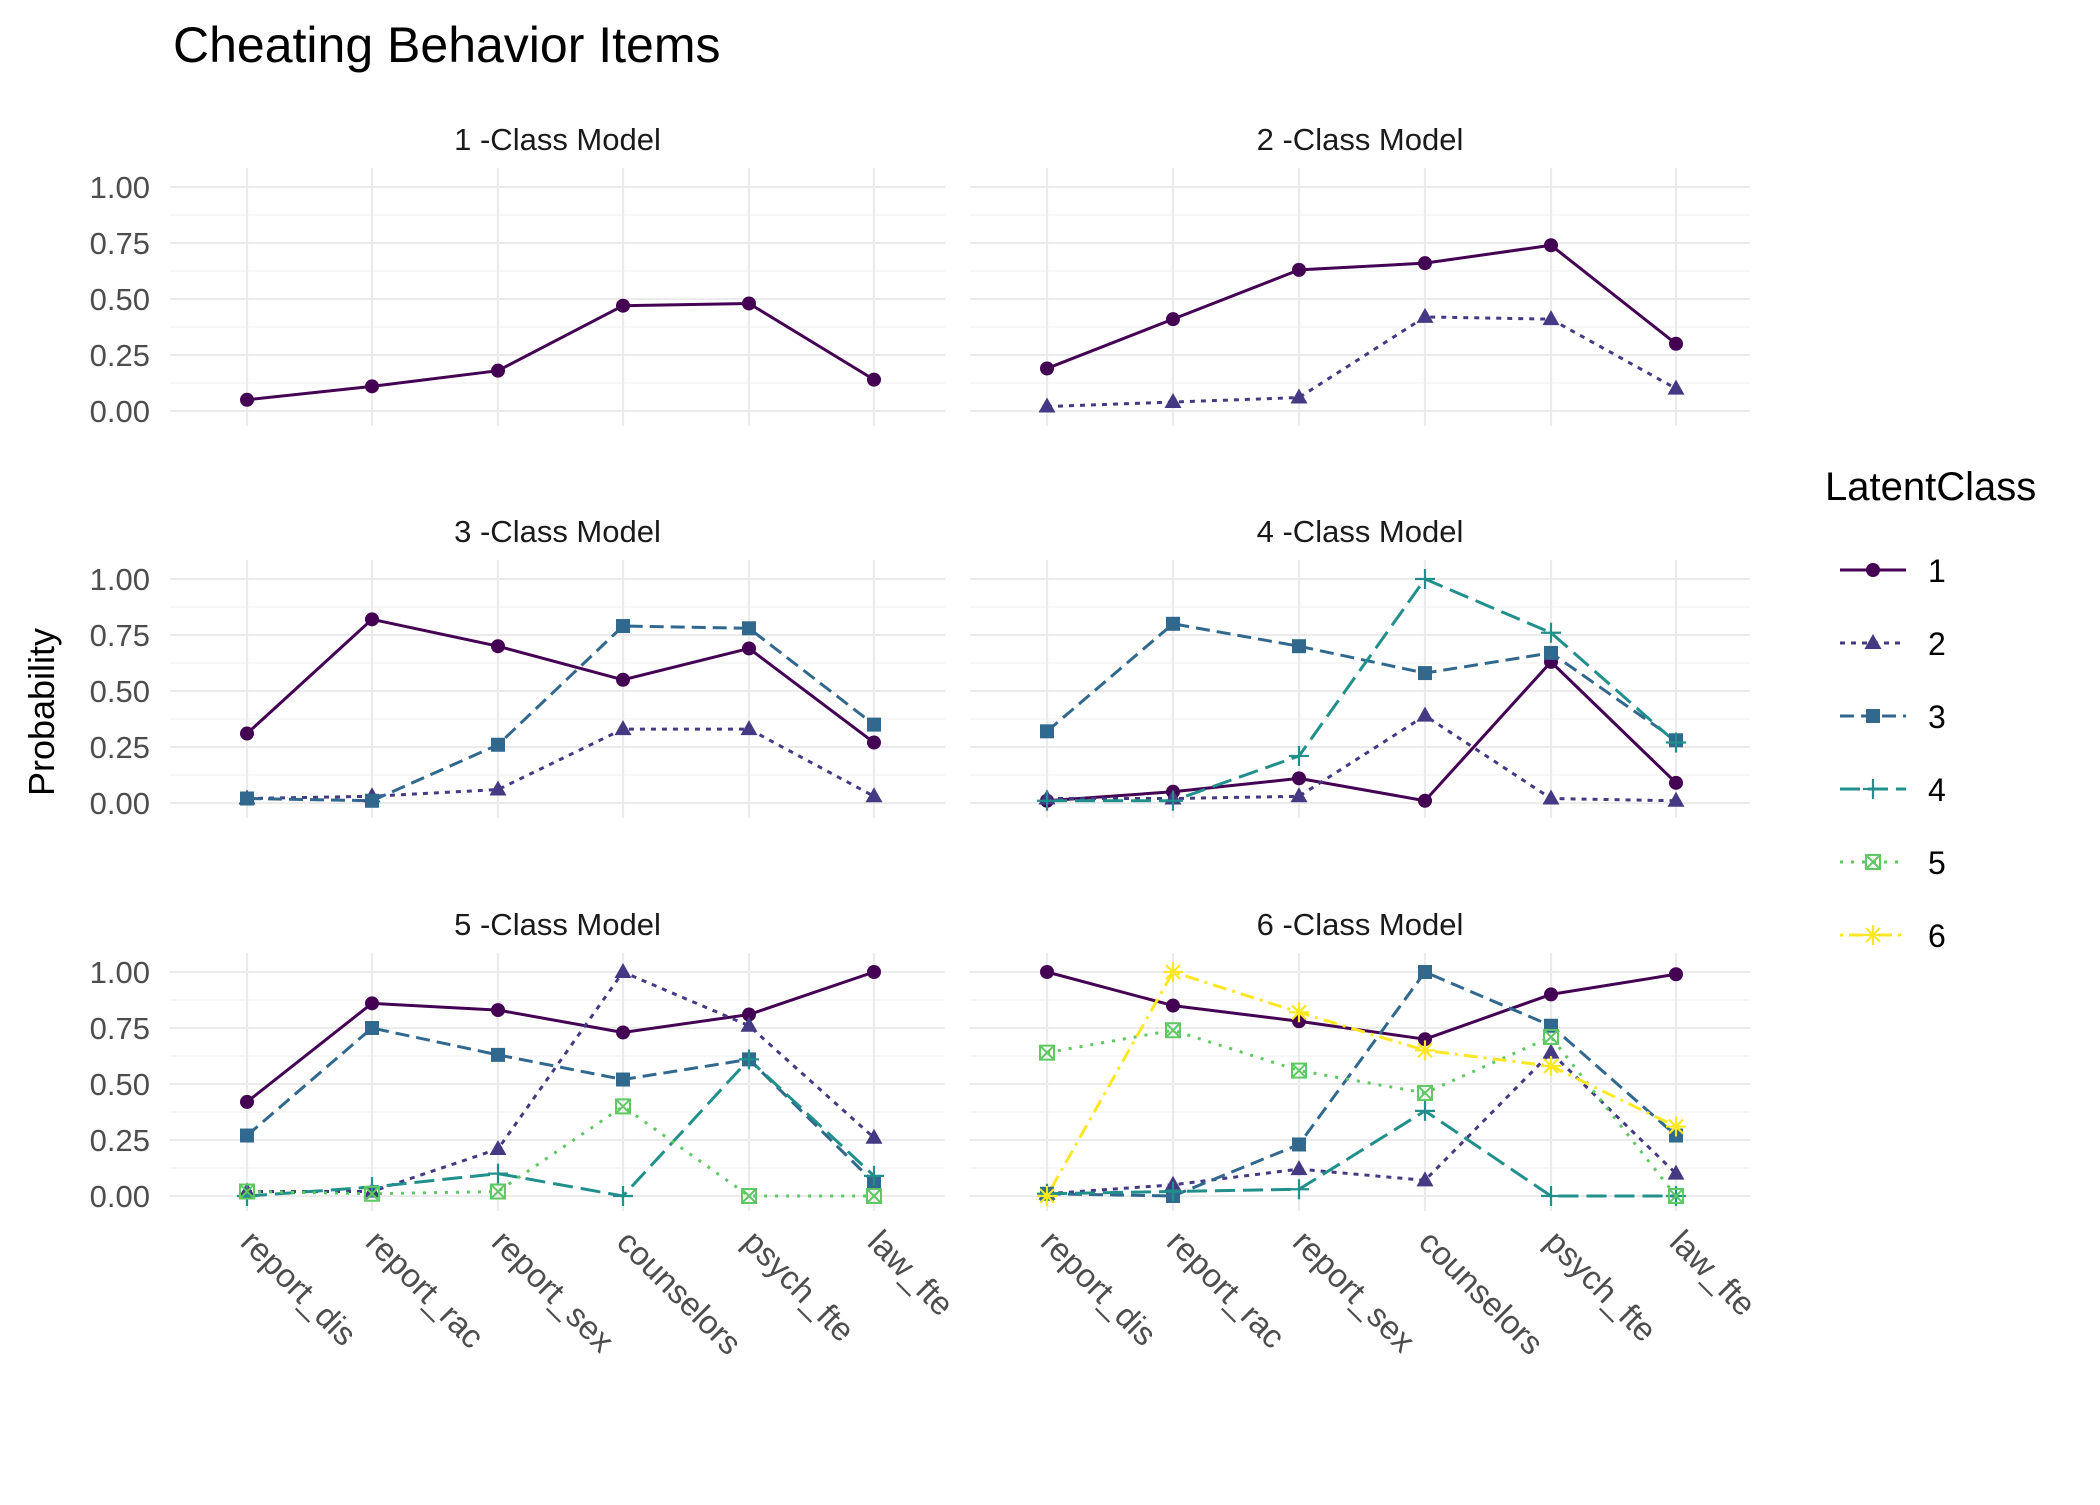  I want to click on facet-panel: 3 -Class Model 0.00 0.25 0.50 0.75 1.00, so click(517, 667).